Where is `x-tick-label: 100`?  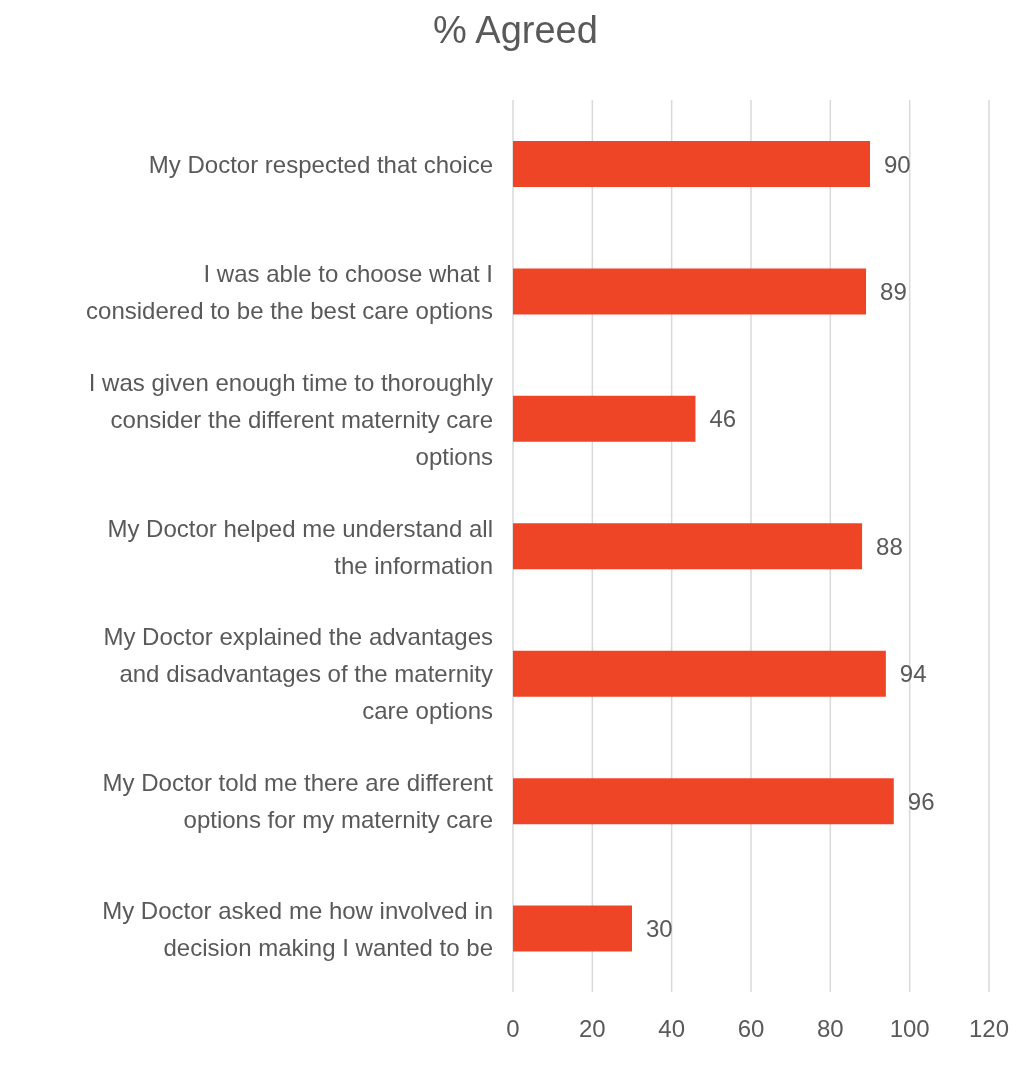 x-tick-label: 100 is located at coordinates (909, 1029).